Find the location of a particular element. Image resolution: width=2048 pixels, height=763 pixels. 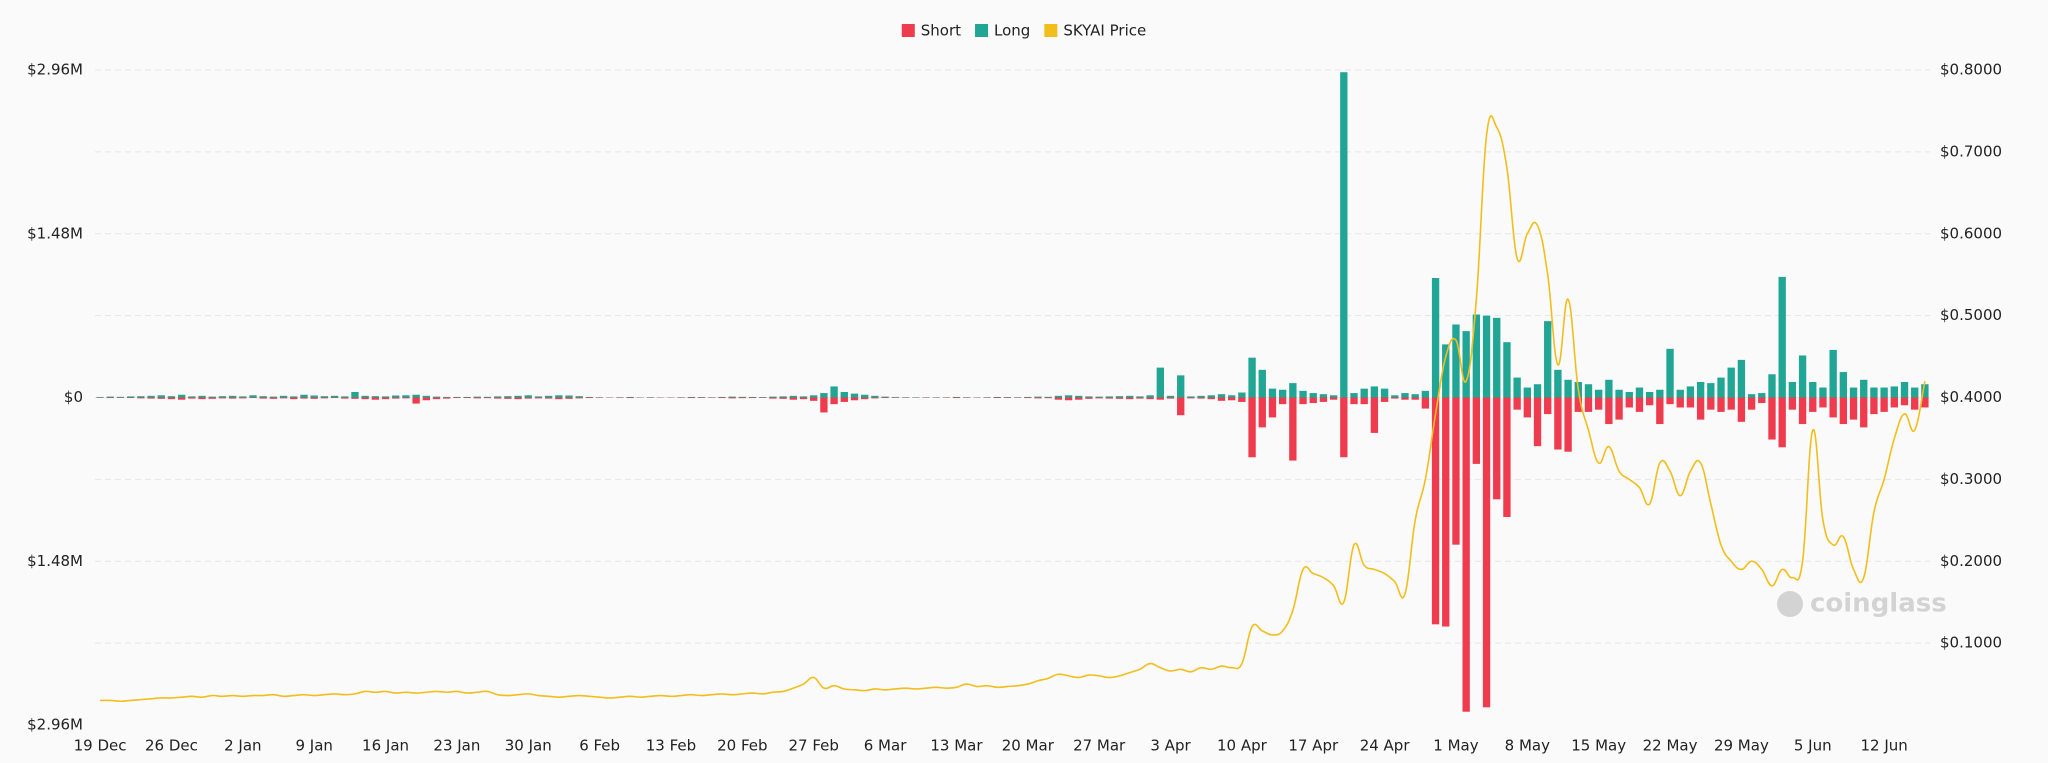

y-tick-label: $2.96M is located at coordinates (55, 725).